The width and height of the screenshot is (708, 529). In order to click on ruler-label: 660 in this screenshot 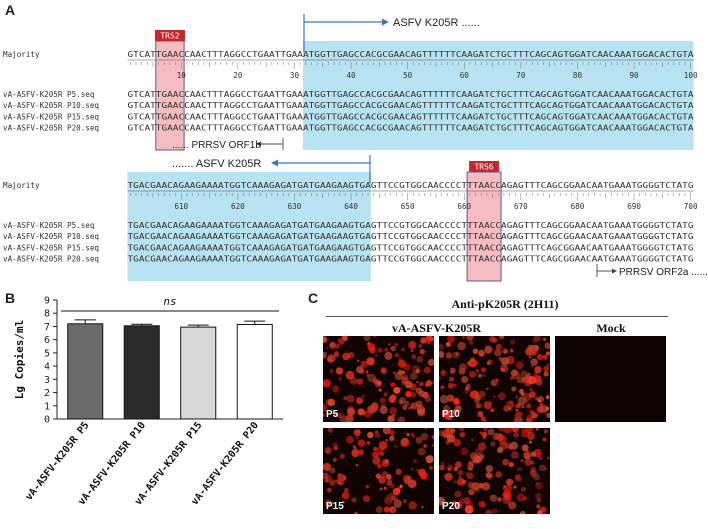, I will do `click(464, 206)`.